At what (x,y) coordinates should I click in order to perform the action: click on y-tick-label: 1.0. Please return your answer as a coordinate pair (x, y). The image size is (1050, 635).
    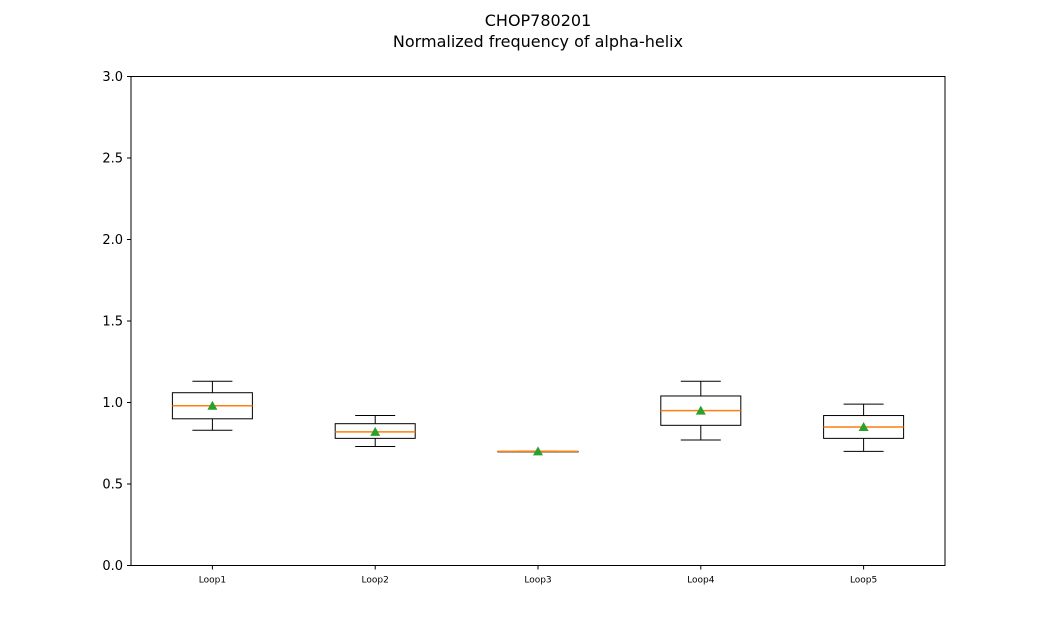
    Looking at the image, I should click on (112, 403).